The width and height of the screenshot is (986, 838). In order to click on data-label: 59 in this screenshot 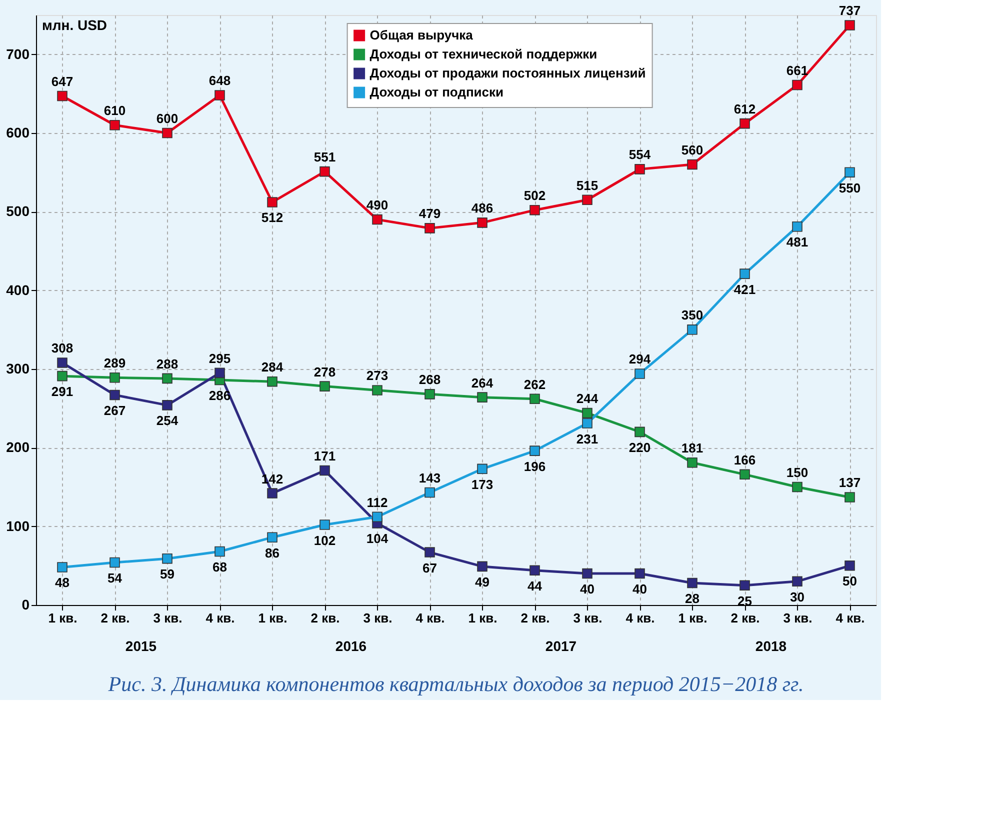, I will do `click(167, 574)`.